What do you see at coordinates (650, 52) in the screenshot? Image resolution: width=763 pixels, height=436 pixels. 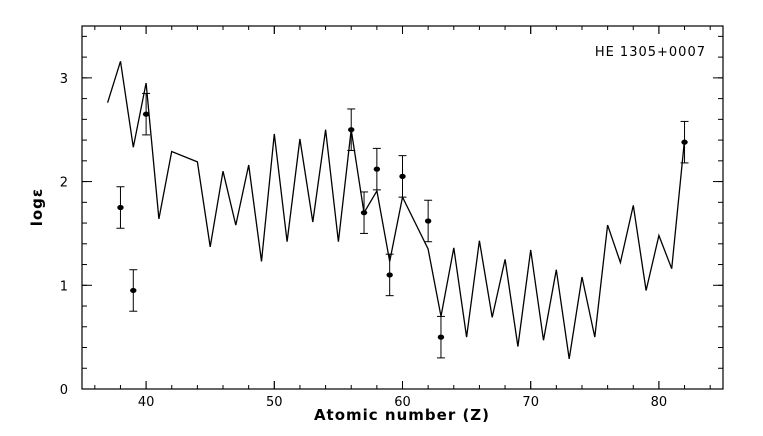 I see `annotation-label: HE 1305+0007` at bounding box center [650, 52].